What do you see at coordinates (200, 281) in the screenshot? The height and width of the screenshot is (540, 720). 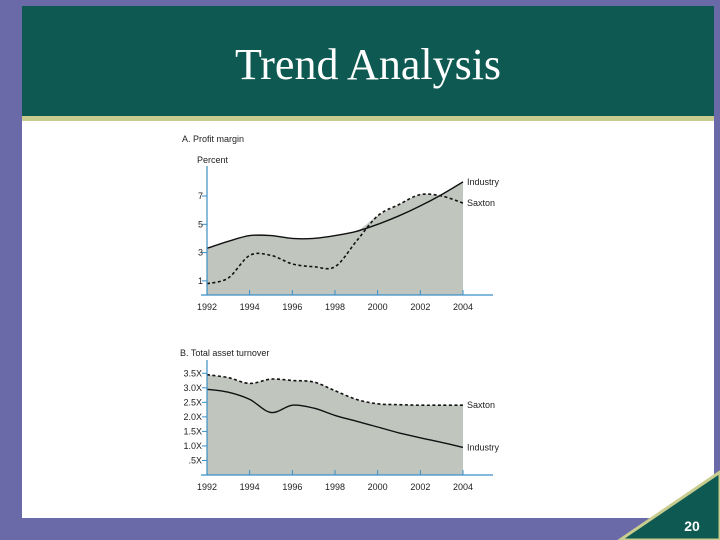 I see `y-tick-label: 1` at bounding box center [200, 281].